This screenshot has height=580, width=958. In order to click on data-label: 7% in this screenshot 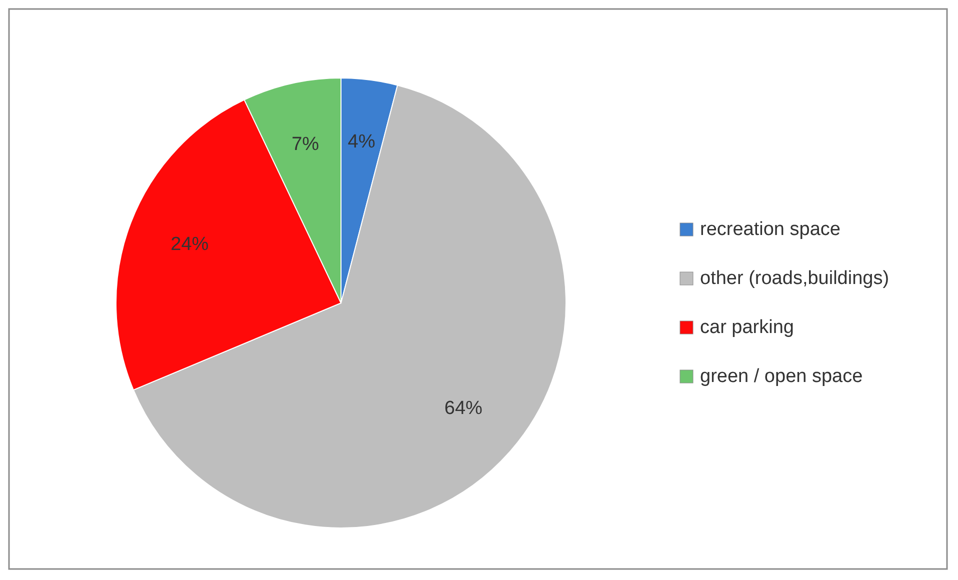, I will do `click(306, 144)`.